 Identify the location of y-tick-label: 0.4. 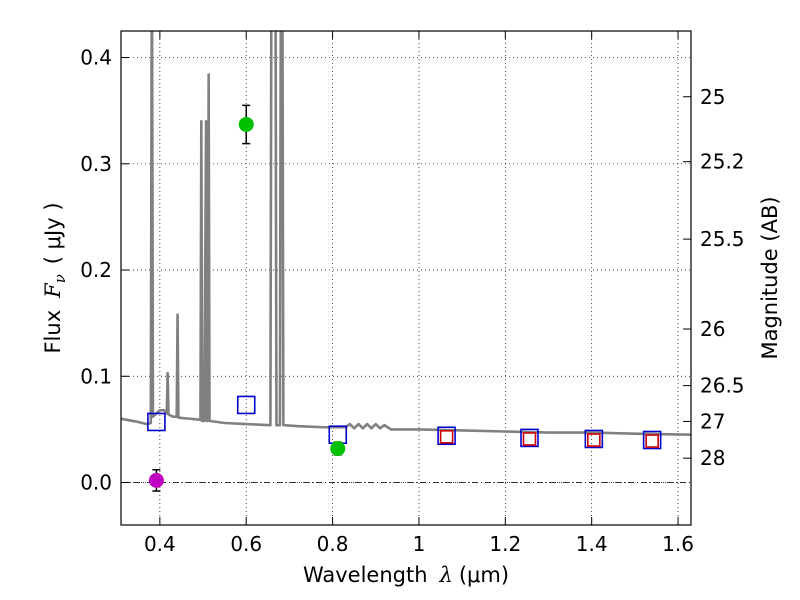
(96, 58).